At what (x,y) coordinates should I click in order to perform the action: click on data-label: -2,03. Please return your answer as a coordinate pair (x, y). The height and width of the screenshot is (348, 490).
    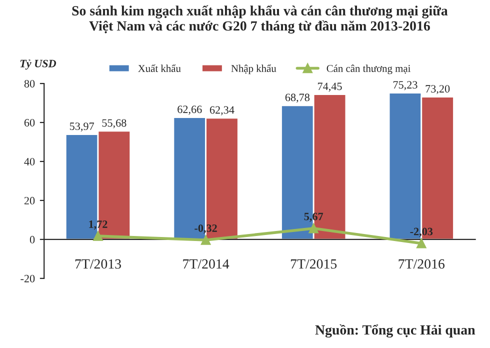
    Looking at the image, I should click on (421, 232).